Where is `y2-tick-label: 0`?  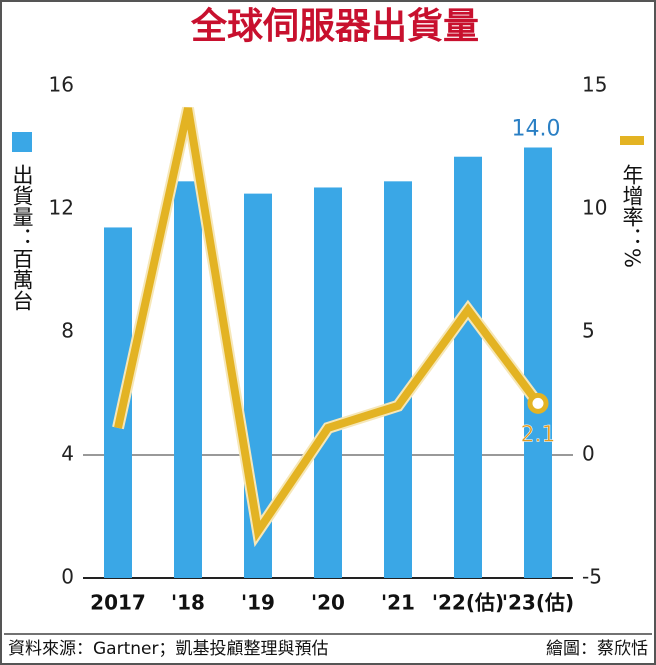
y2-tick-label: 0 is located at coordinates (588, 454).